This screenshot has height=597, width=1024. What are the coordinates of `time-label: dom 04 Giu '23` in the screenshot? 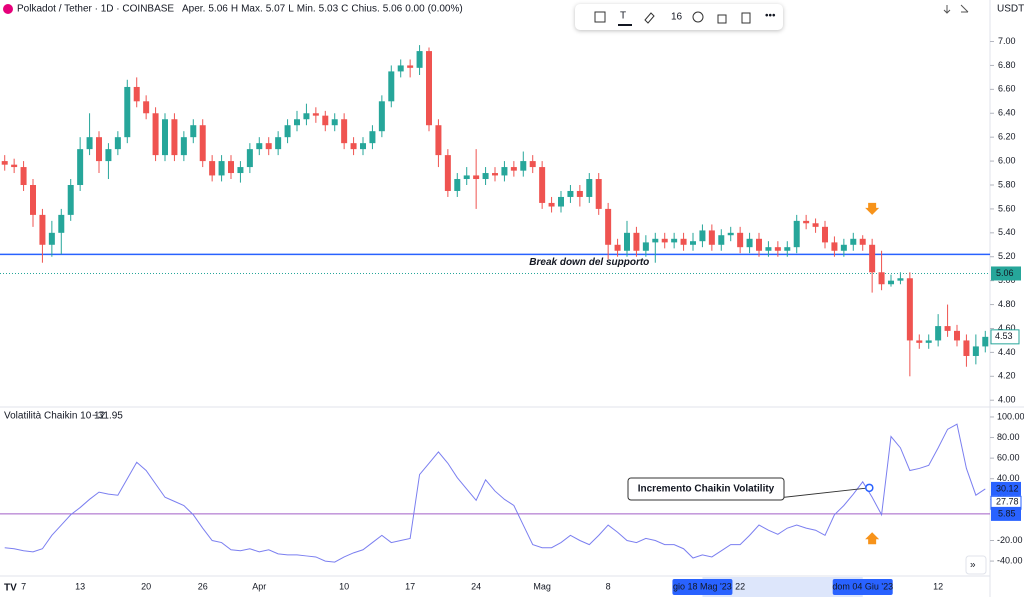 It's located at (862, 586).